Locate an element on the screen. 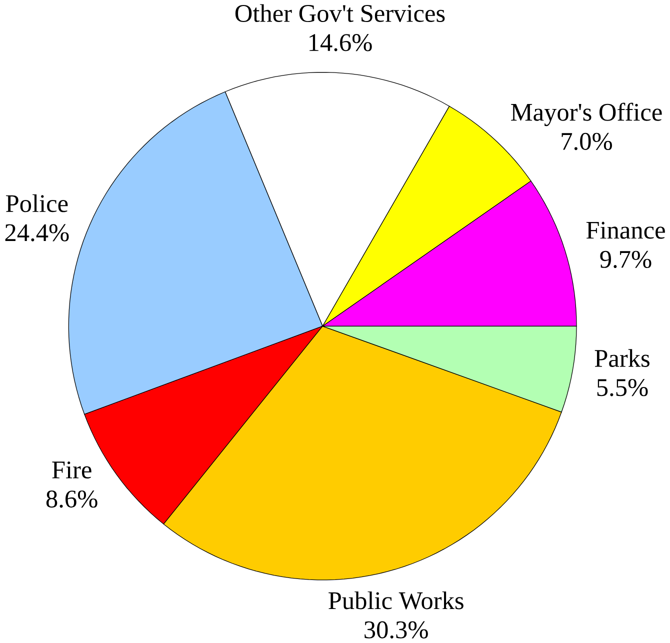 This screenshot has width=670, height=643. slice-label: Finance is located at coordinates (625, 230).